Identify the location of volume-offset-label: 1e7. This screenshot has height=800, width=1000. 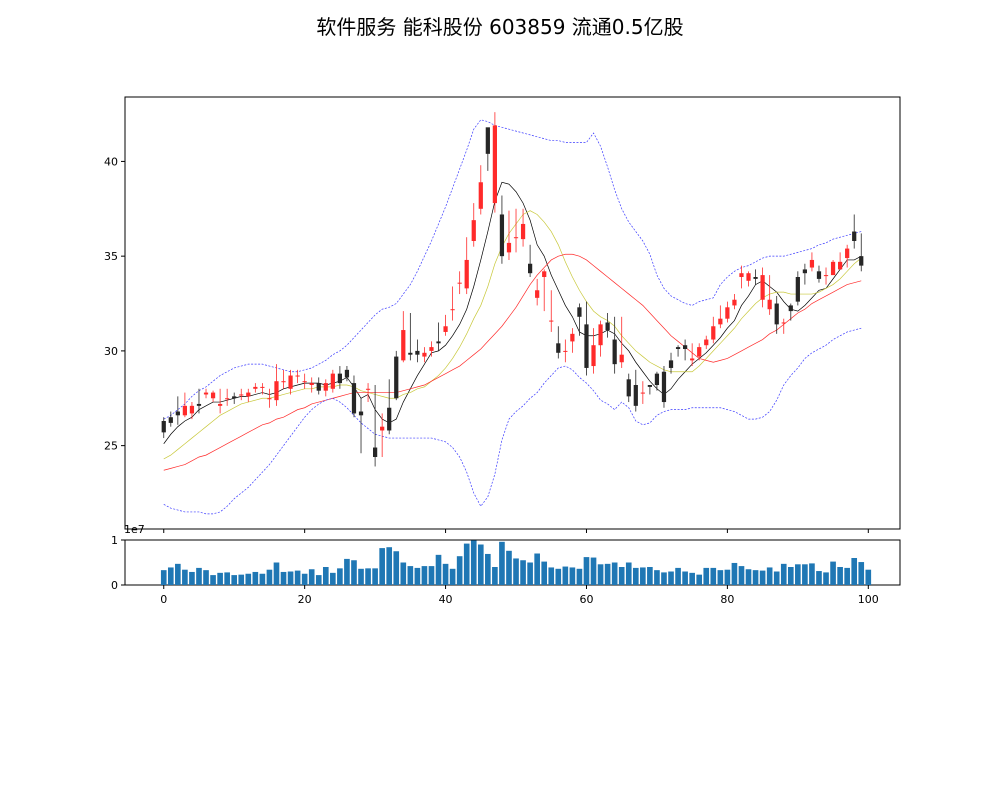
(134, 529).